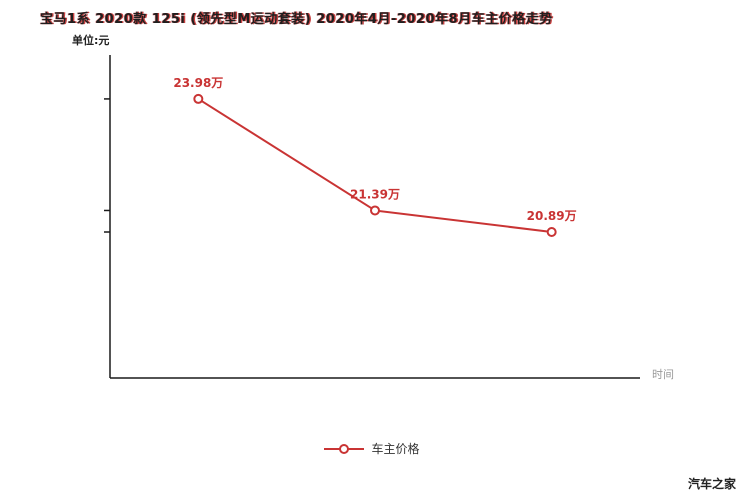 The image size is (744, 496). Describe the element at coordinates (663, 374) in the screenshot. I see `x-axis-label: 时间` at that location.